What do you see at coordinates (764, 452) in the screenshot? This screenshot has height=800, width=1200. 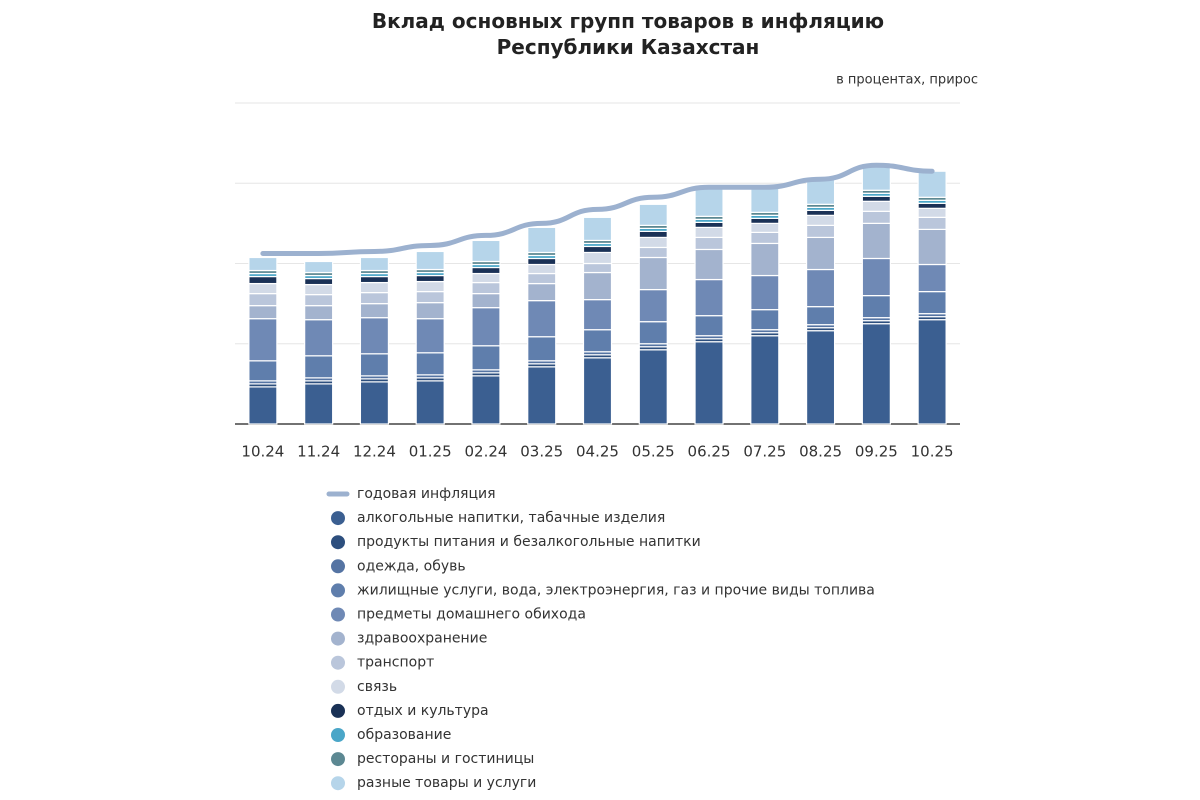 I see `x-tick-label: 07.25` at bounding box center [764, 452].